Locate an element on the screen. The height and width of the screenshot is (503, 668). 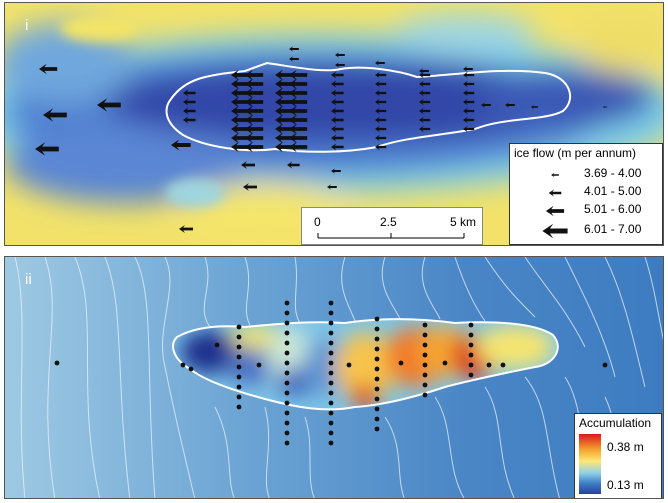
scale-bar-line is located at coordinates (391, 236).